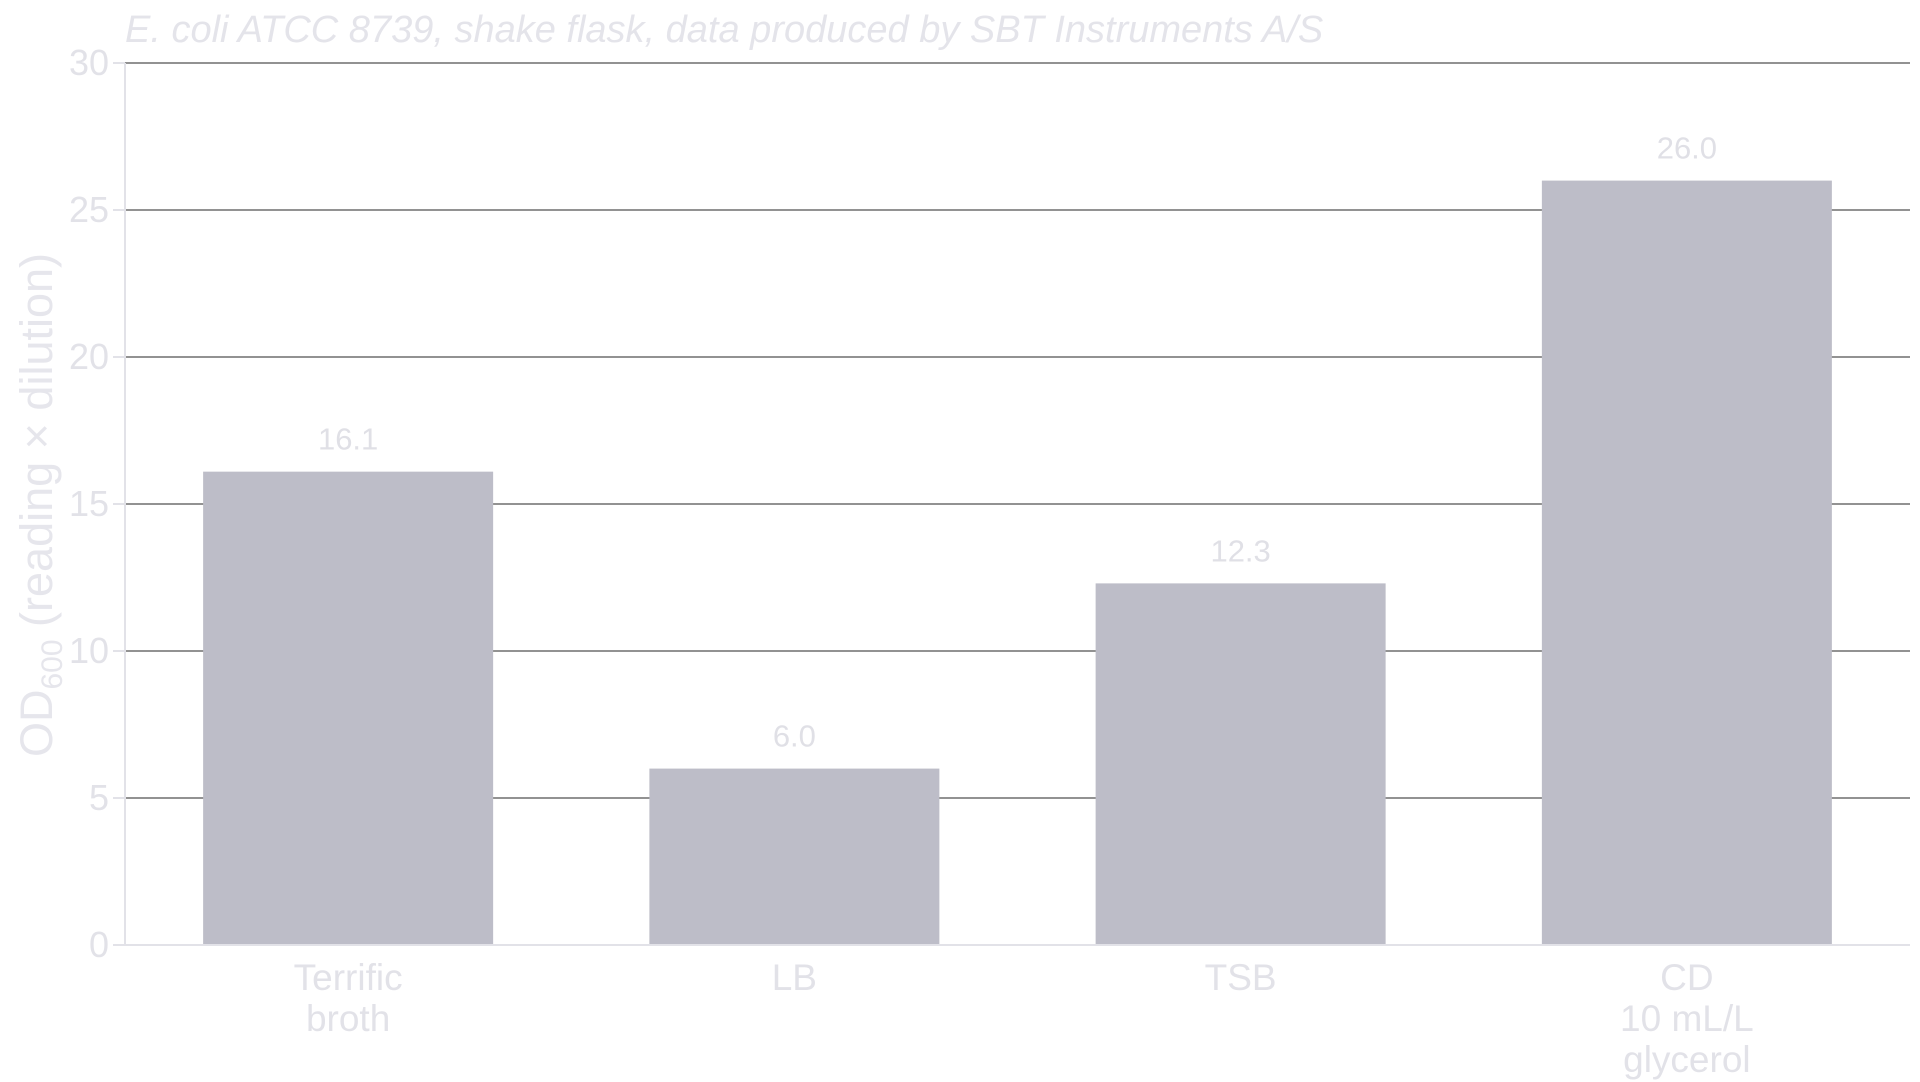 The width and height of the screenshot is (1920, 1082). I want to click on y-tick-label: 30, so click(89, 62).